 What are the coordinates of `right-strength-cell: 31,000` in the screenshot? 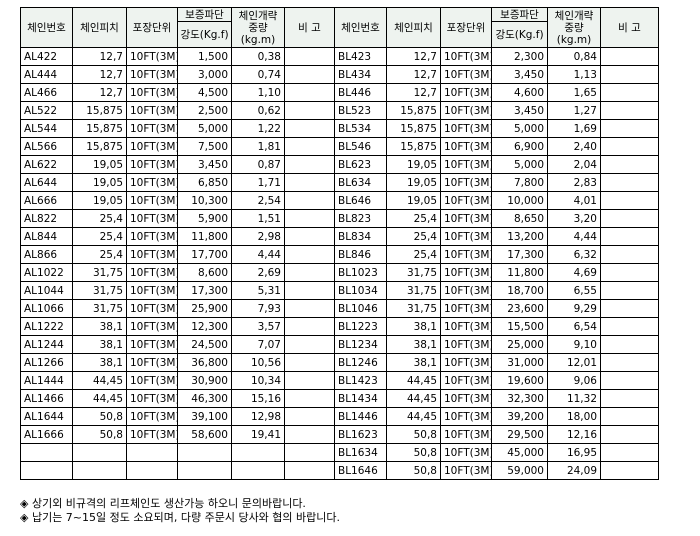 It's located at (519, 362).